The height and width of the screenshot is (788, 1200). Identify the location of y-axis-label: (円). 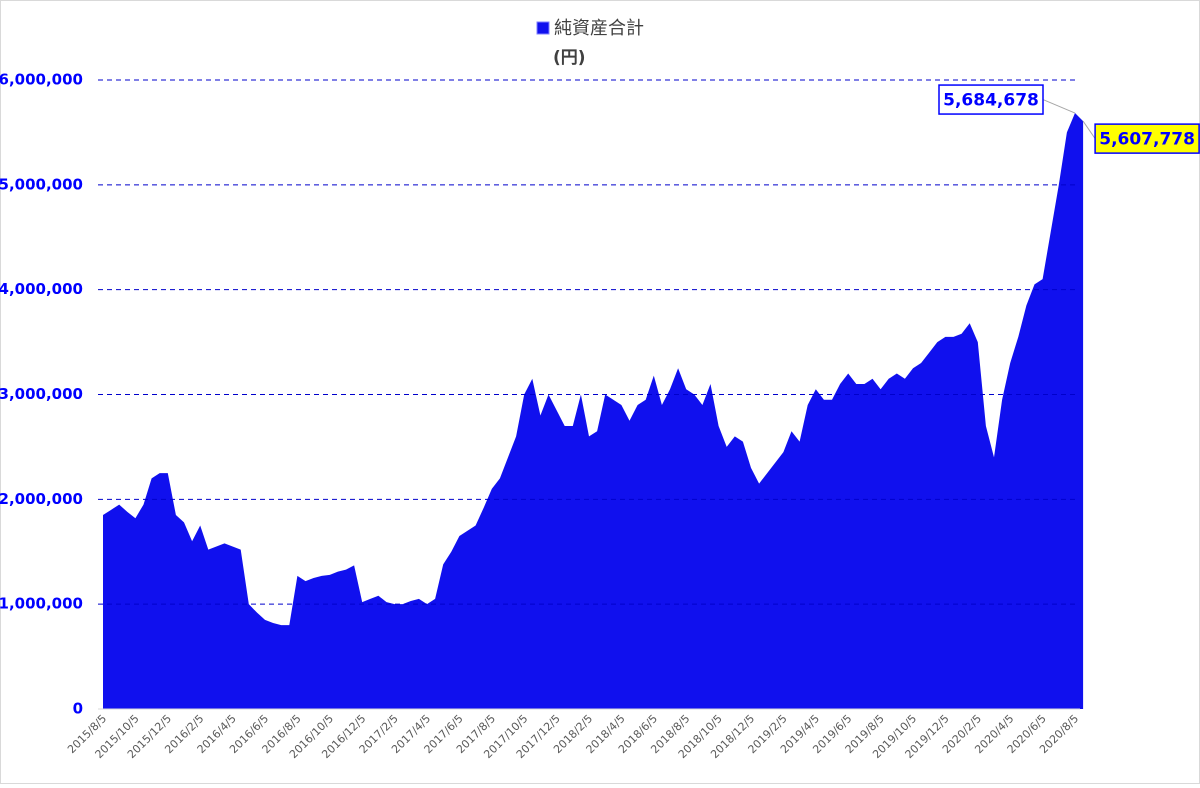
(569, 58).